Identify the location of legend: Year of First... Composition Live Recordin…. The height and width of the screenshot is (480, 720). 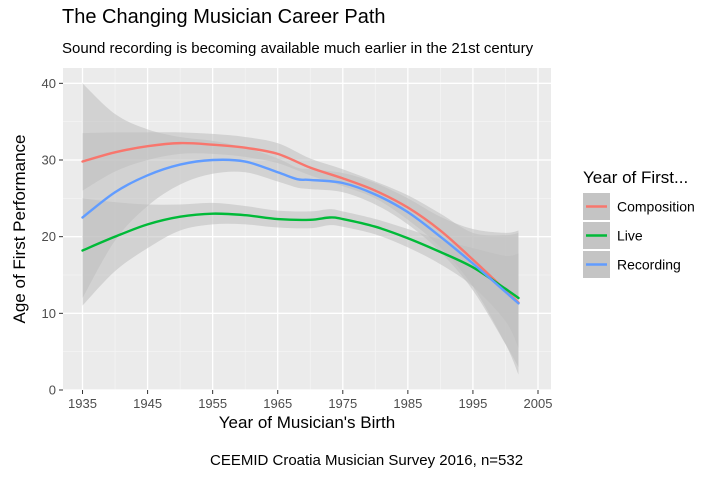
(639, 223).